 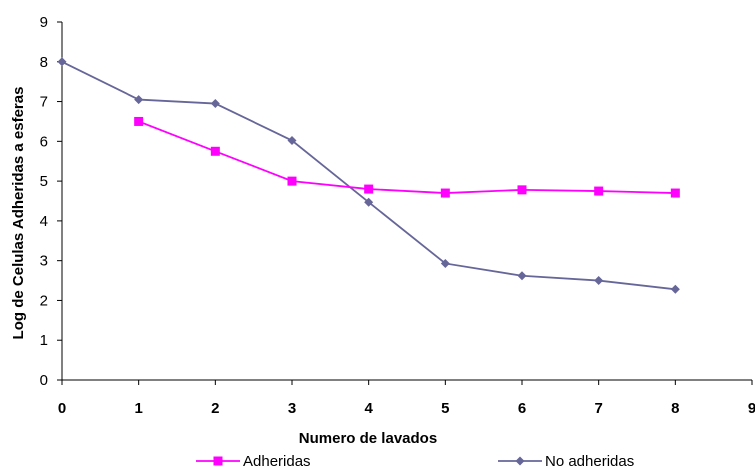 I want to click on y-tick-label: 4, so click(x=44, y=221).